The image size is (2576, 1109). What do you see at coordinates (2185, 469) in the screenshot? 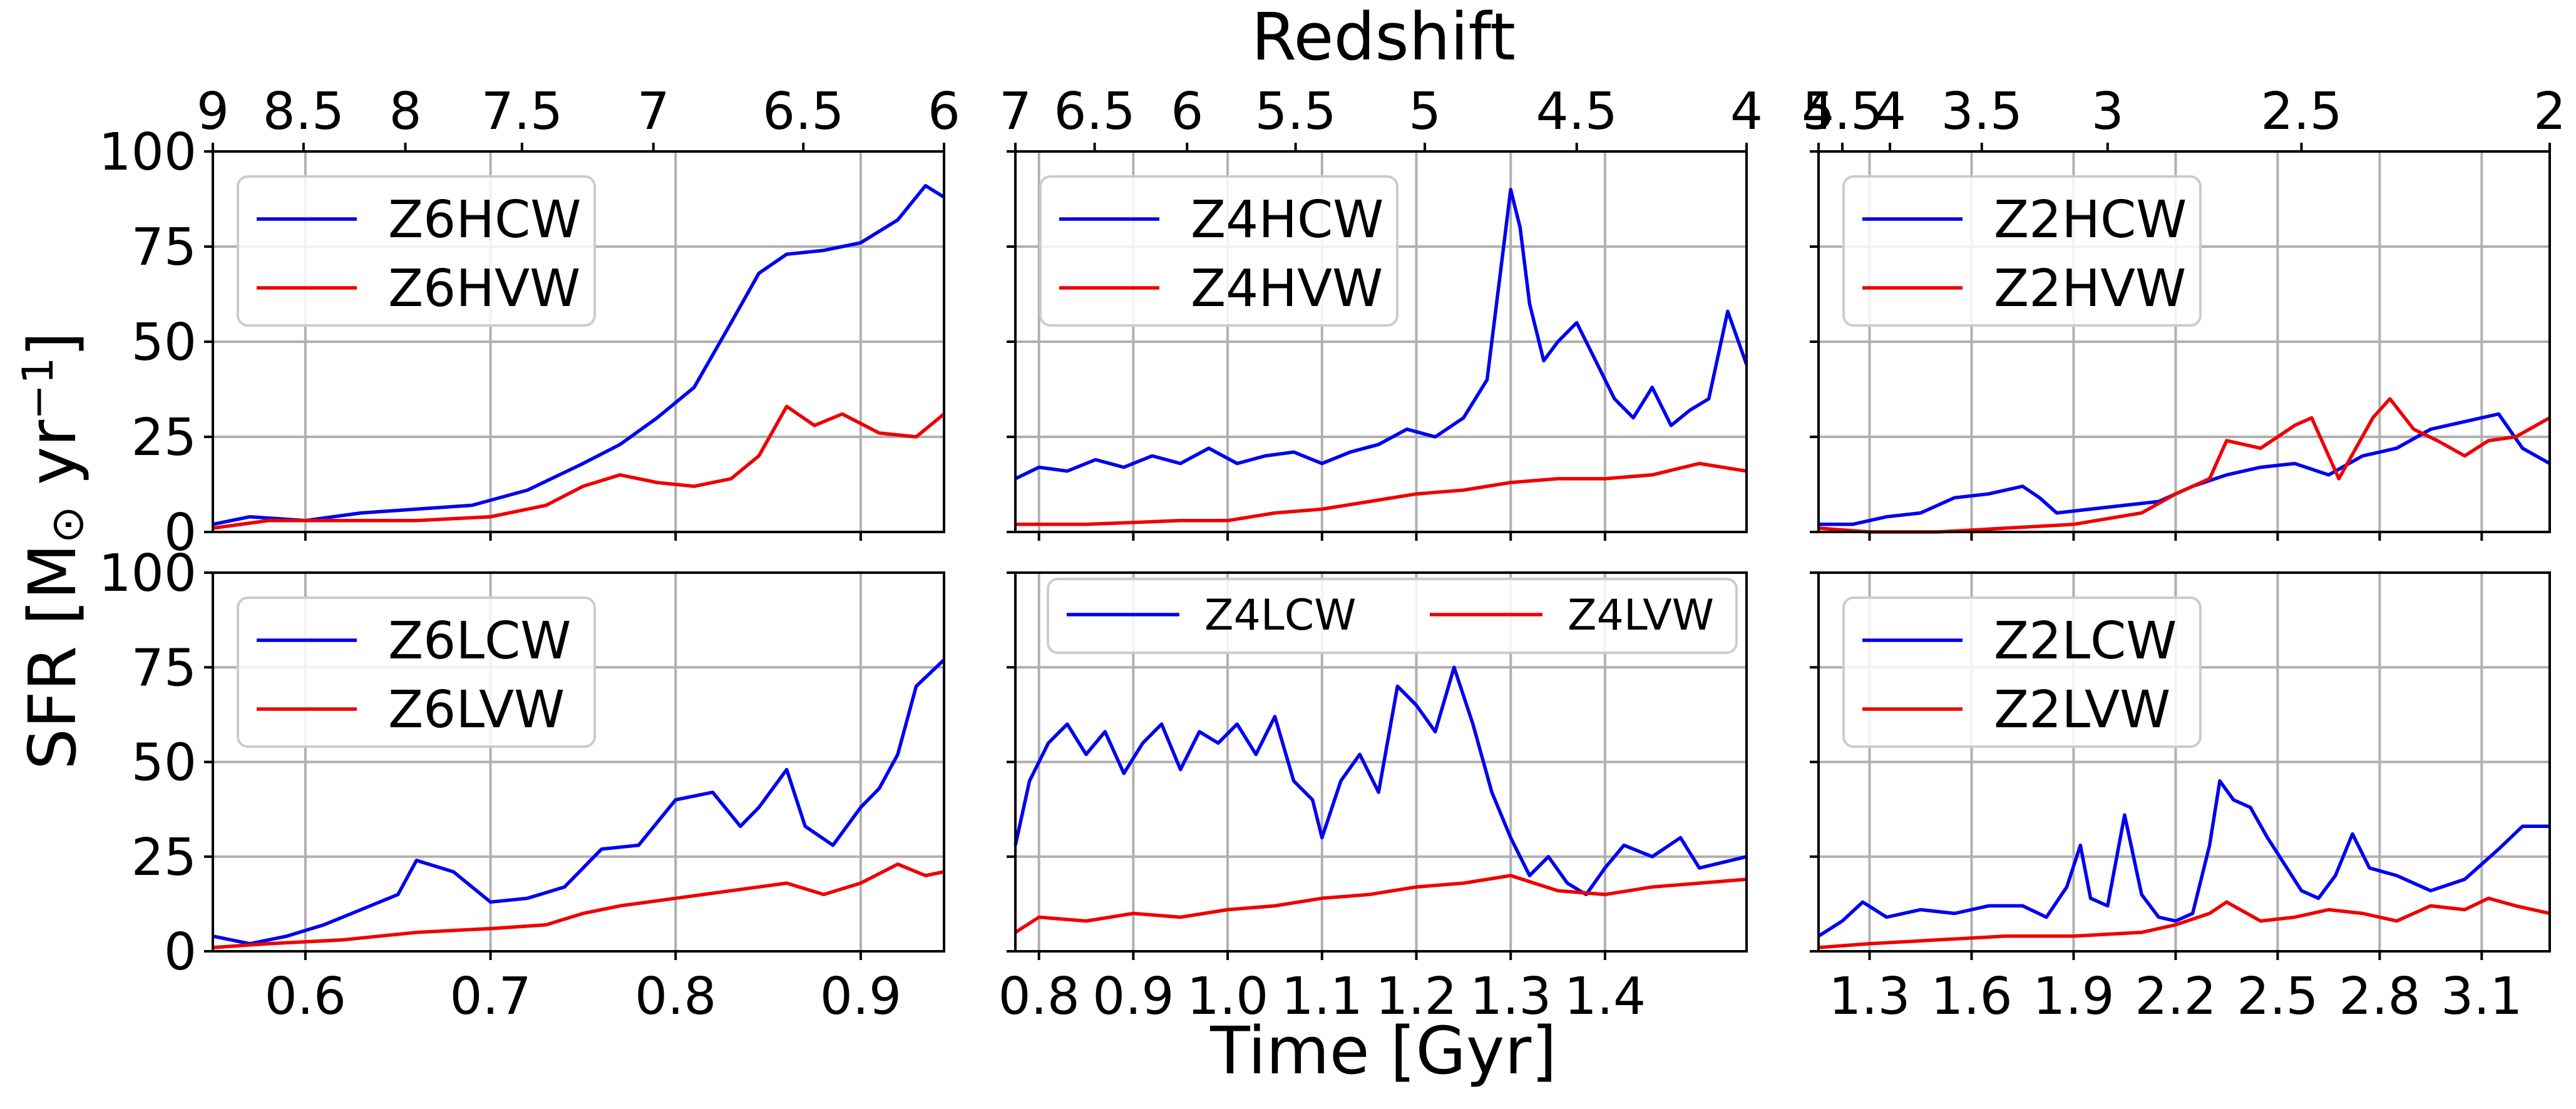
I see `series-line-z2hcw` at bounding box center [2185, 469].